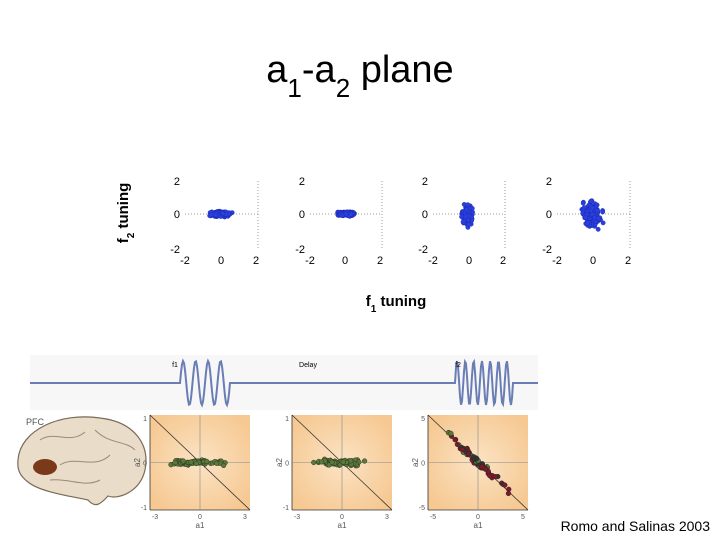 Image resolution: width=720 pixels, height=540 pixels. What do you see at coordinates (636, 526) in the screenshot?
I see `citation: Romo and Salinas 2003` at bounding box center [636, 526].